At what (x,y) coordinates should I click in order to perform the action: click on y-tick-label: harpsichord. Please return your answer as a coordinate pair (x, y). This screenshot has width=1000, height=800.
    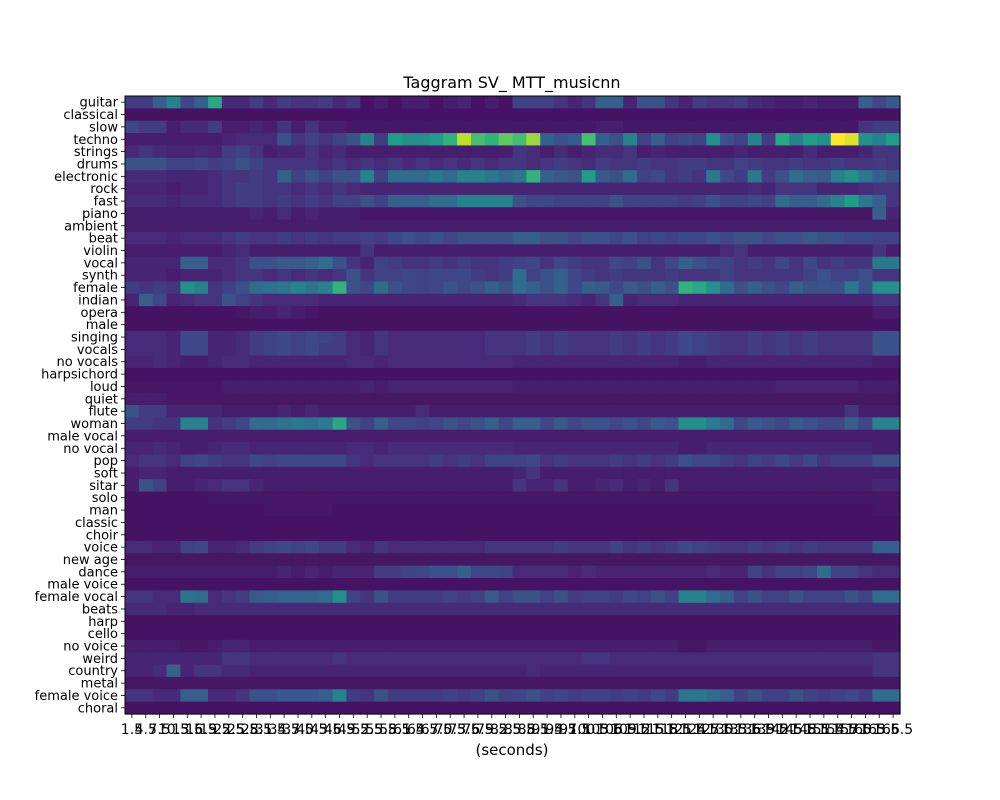
    Looking at the image, I should click on (79, 375).